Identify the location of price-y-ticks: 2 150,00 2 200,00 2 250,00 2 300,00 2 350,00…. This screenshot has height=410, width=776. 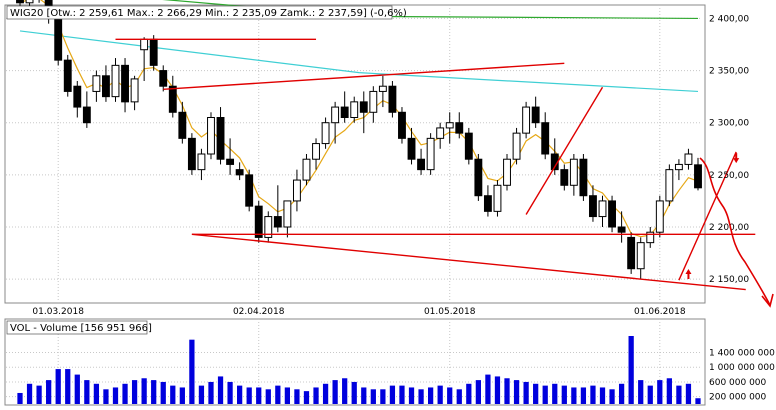
(729, 149).